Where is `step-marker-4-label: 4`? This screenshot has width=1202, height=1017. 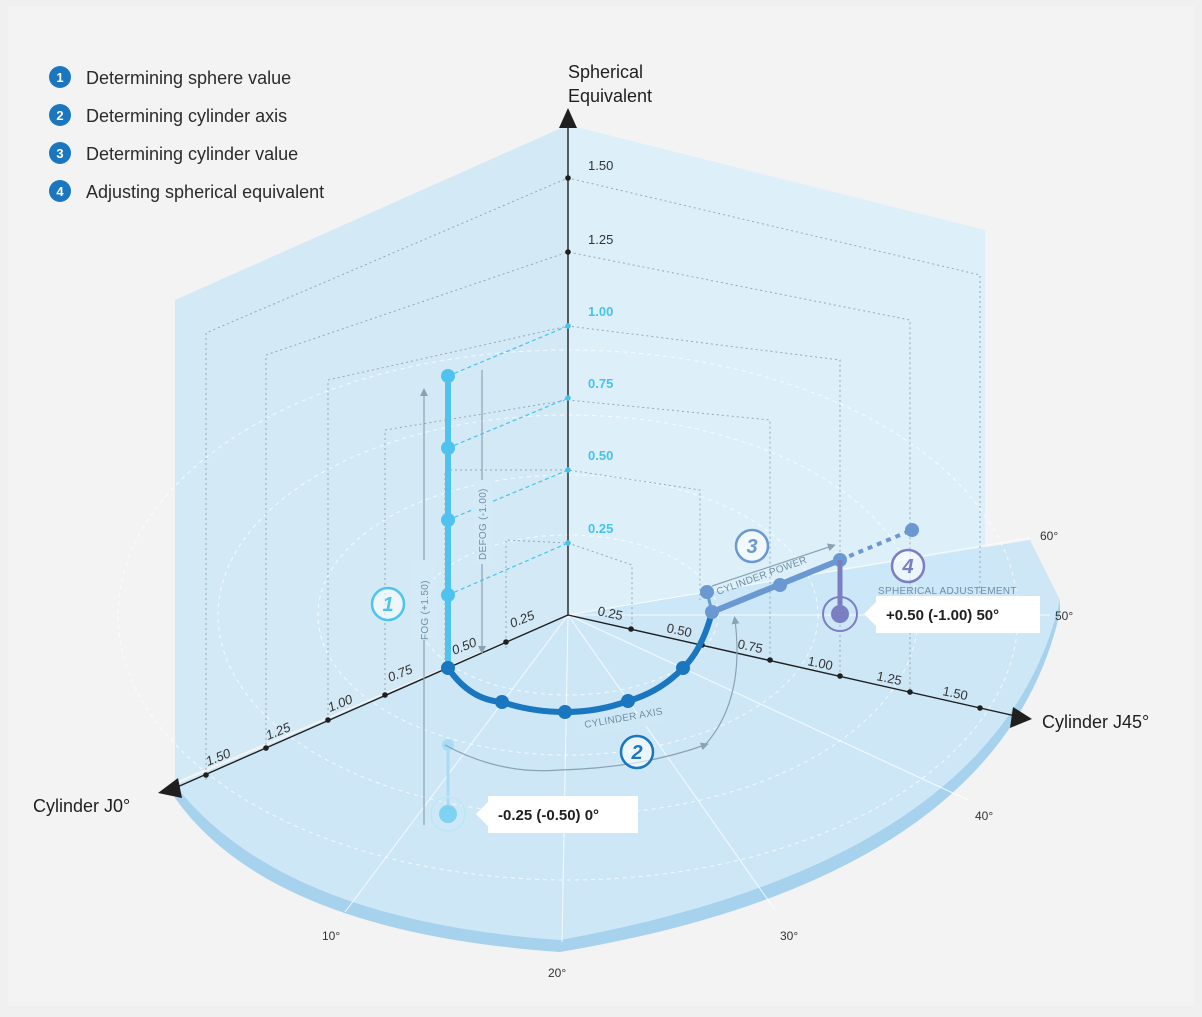 step-marker-4-label: 4 is located at coordinates (907, 567).